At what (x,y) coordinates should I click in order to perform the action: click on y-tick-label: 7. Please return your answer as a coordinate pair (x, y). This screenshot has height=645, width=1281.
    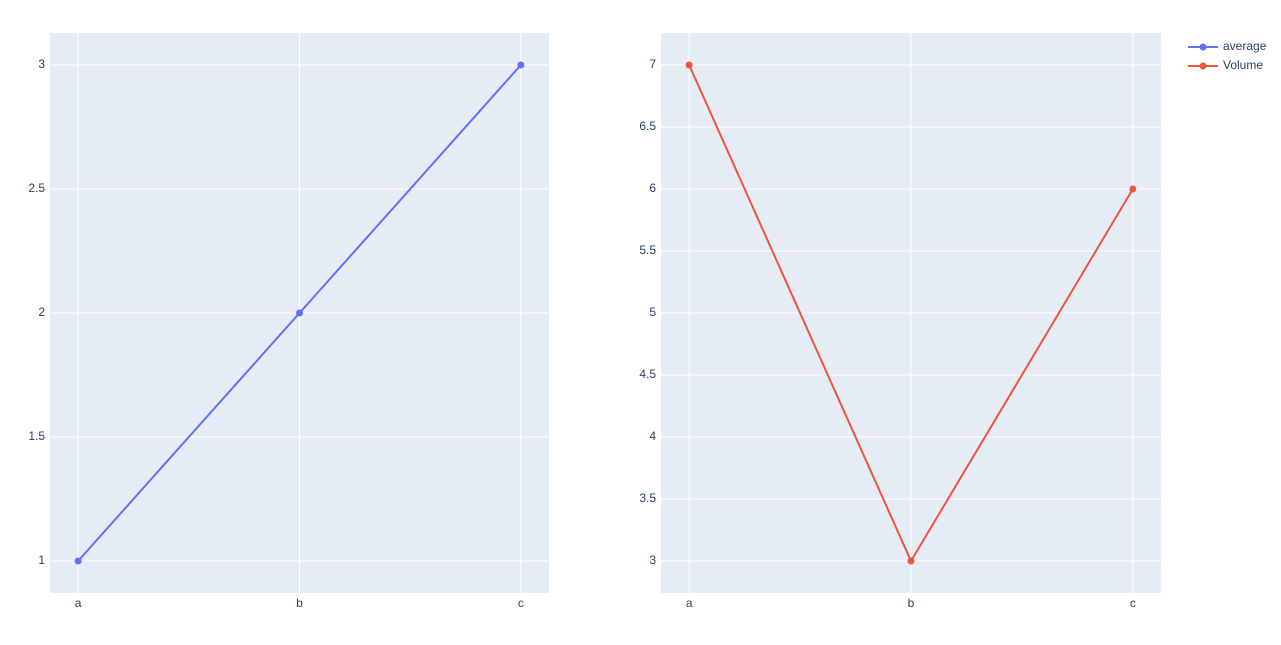
    Looking at the image, I should click on (652, 64).